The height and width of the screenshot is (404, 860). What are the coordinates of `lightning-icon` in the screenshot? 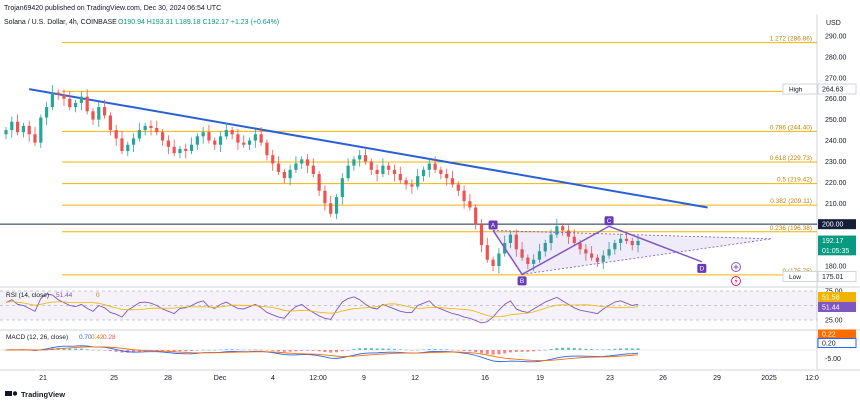 It's located at (736, 281).